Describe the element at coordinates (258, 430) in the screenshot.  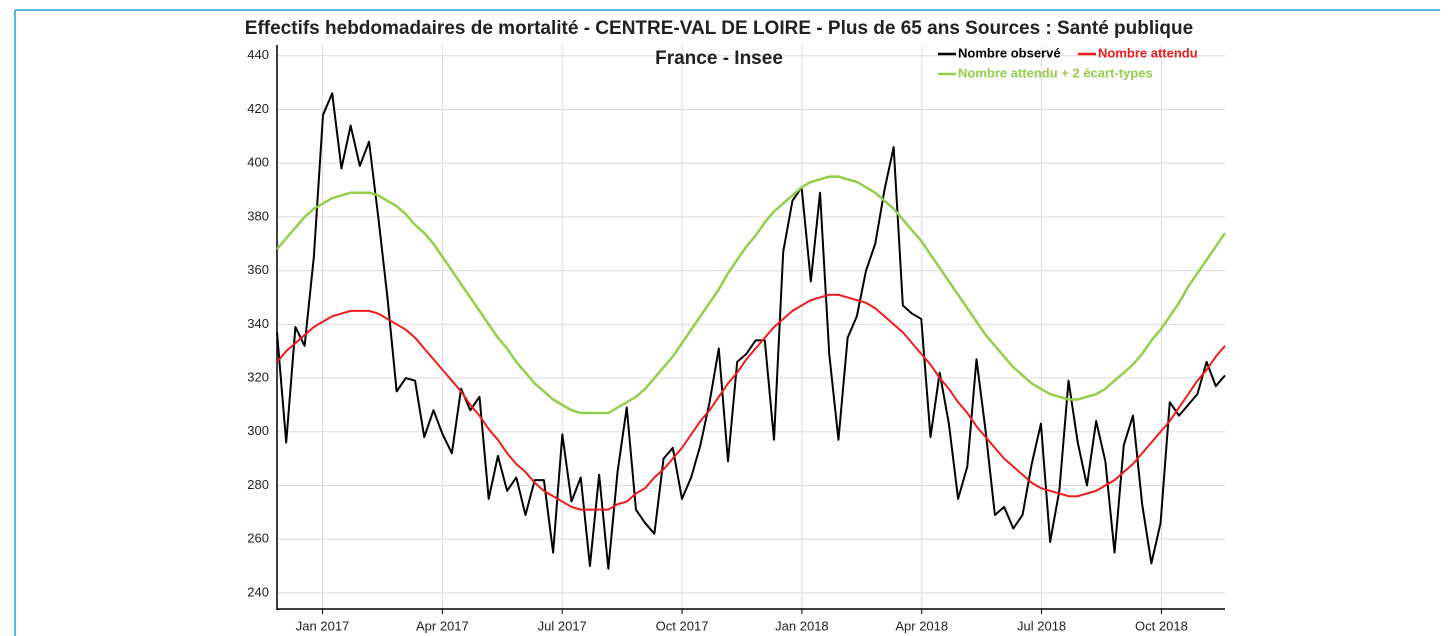
I see `y-tick-label: 300` at that location.